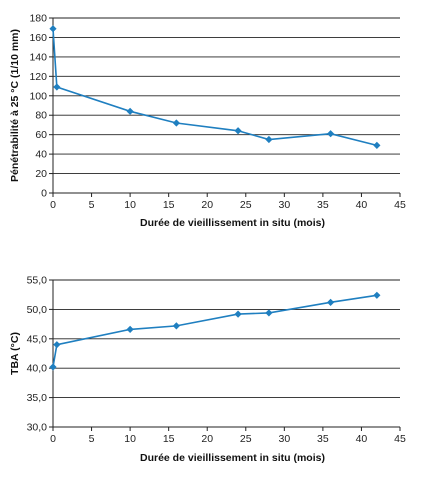 The height and width of the screenshot is (480, 426). What do you see at coordinates (15, 353) in the screenshot?
I see `y-axis-title: TBA (°C)` at bounding box center [15, 353].